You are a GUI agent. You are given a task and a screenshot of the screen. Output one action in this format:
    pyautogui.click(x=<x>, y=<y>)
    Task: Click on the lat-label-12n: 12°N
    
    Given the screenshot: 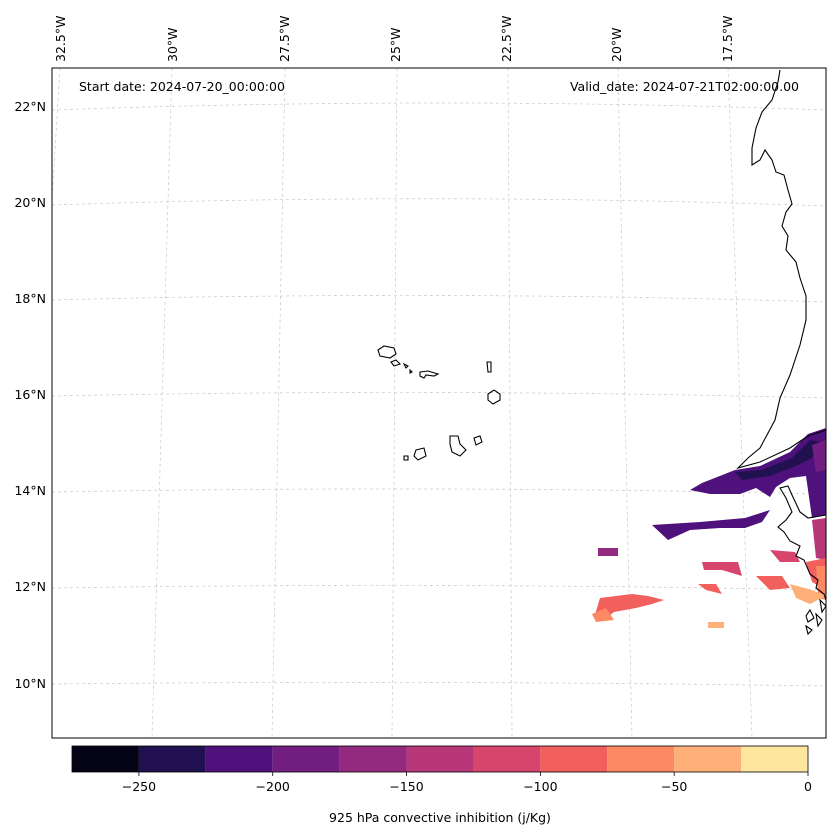 What is the action you would take?
    pyautogui.click(x=30, y=586)
    